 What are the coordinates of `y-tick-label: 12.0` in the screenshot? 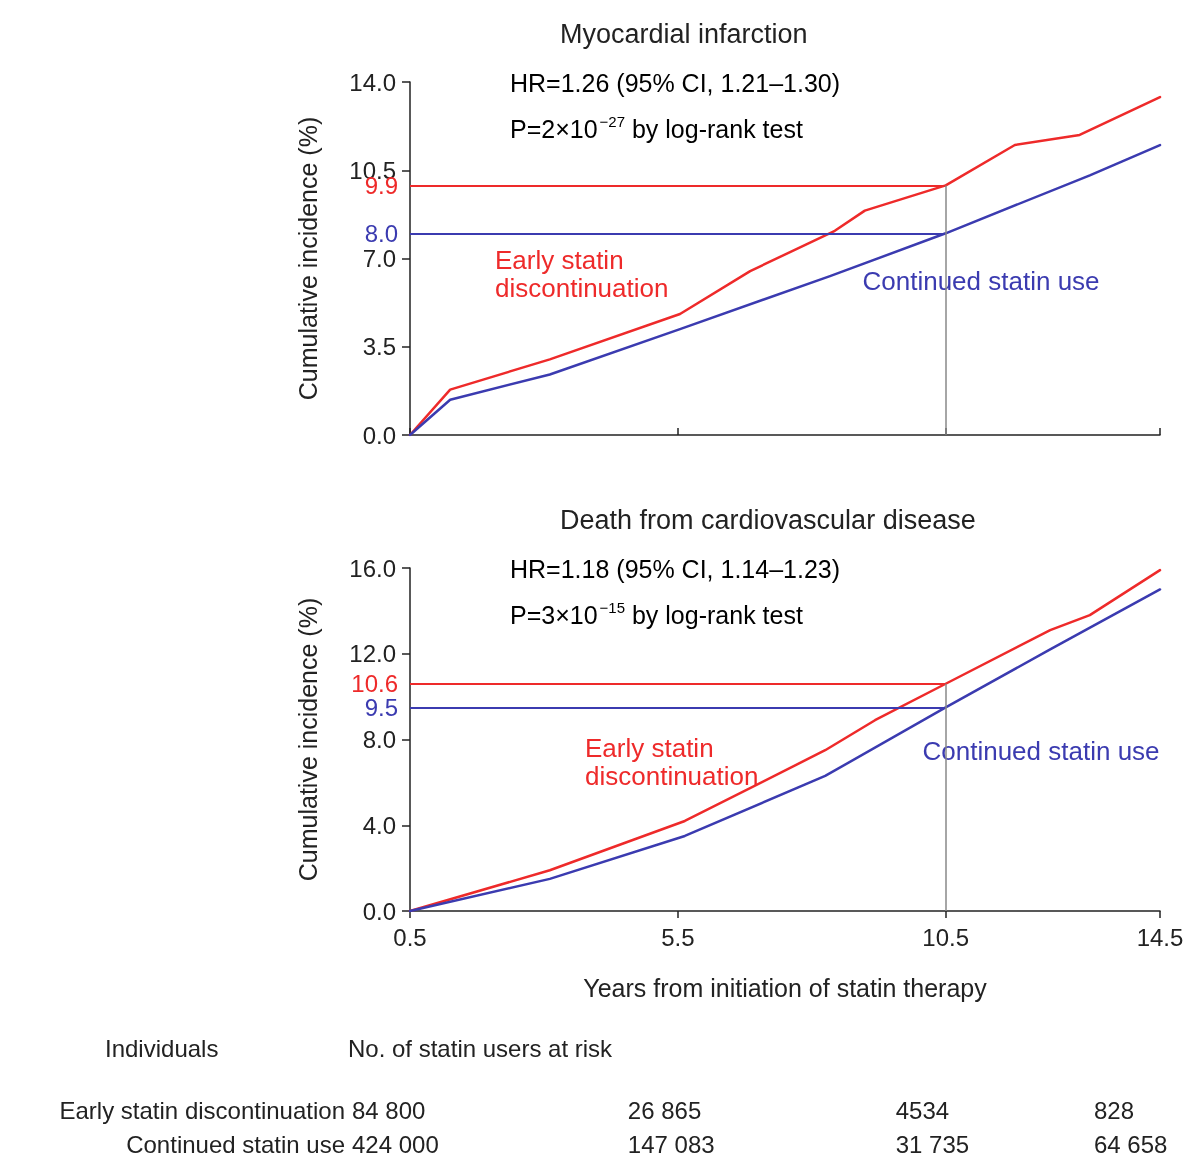 It's located at (372, 654).